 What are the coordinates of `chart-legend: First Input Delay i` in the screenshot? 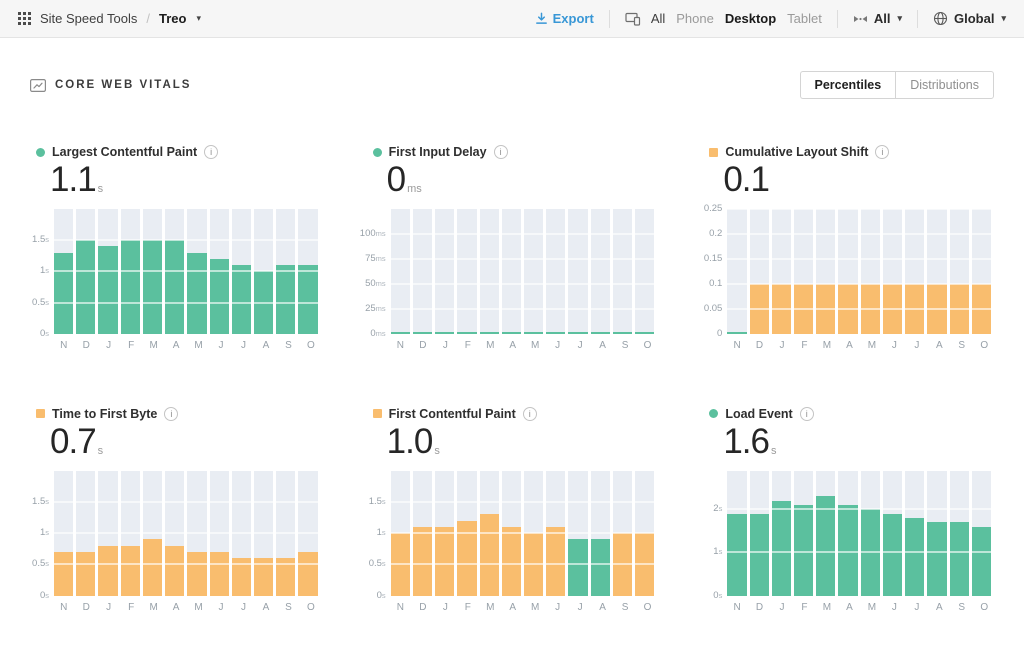 It's located at (515, 152).